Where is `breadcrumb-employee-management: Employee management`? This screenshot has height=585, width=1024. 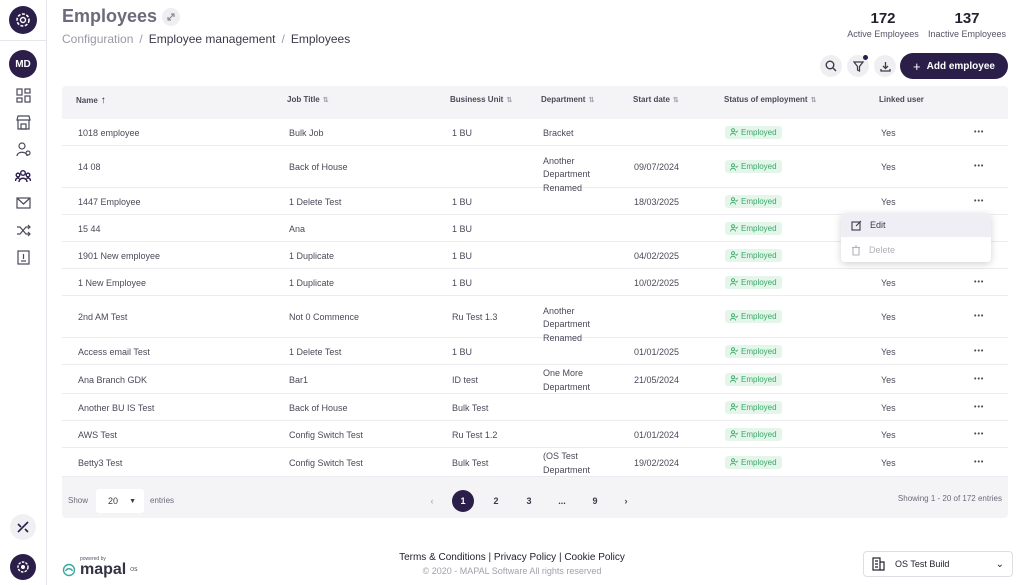 breadcrumb-employee-management: Employee management is located at coordinates (212, 39).